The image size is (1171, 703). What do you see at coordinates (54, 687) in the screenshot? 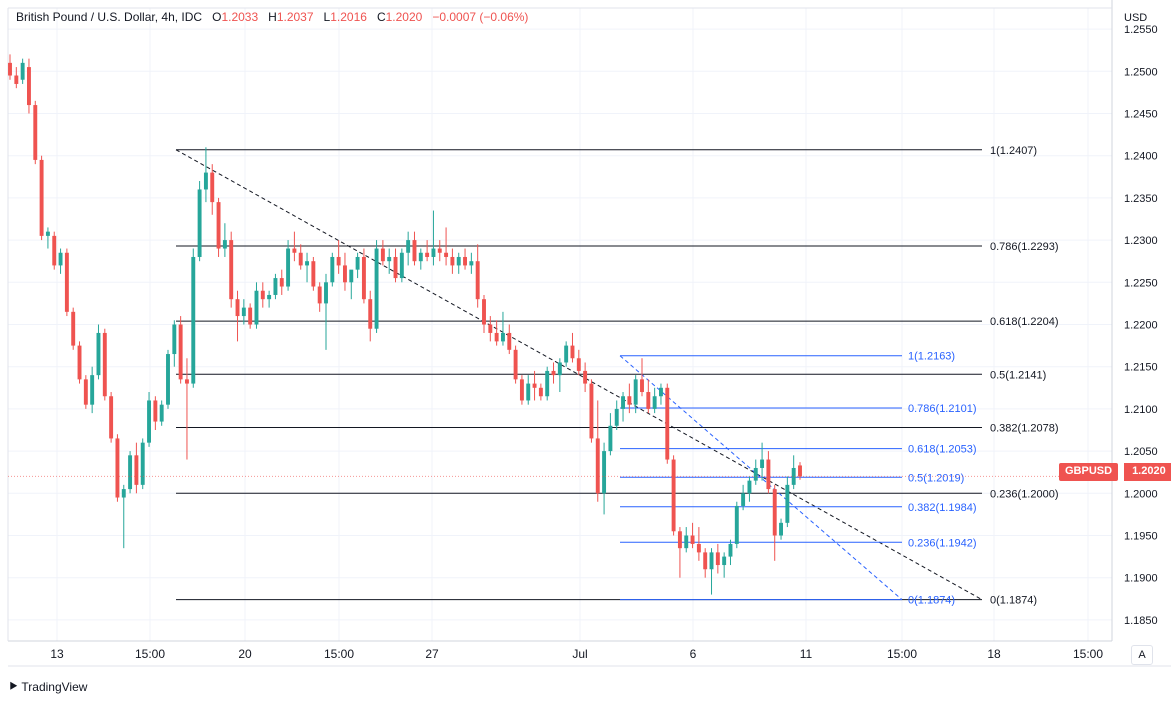
I see `brand-label: TradingView` at bounding box center [54, 687].